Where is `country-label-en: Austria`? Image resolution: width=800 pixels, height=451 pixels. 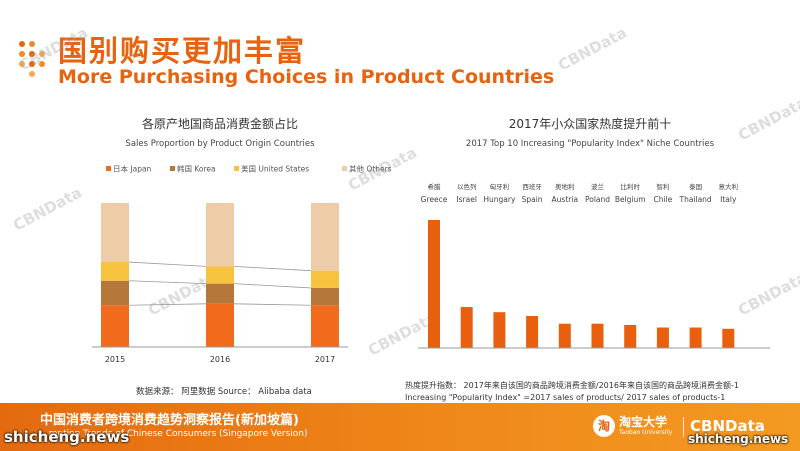
country-label-en: Austria is located at coordinates (565, 199).